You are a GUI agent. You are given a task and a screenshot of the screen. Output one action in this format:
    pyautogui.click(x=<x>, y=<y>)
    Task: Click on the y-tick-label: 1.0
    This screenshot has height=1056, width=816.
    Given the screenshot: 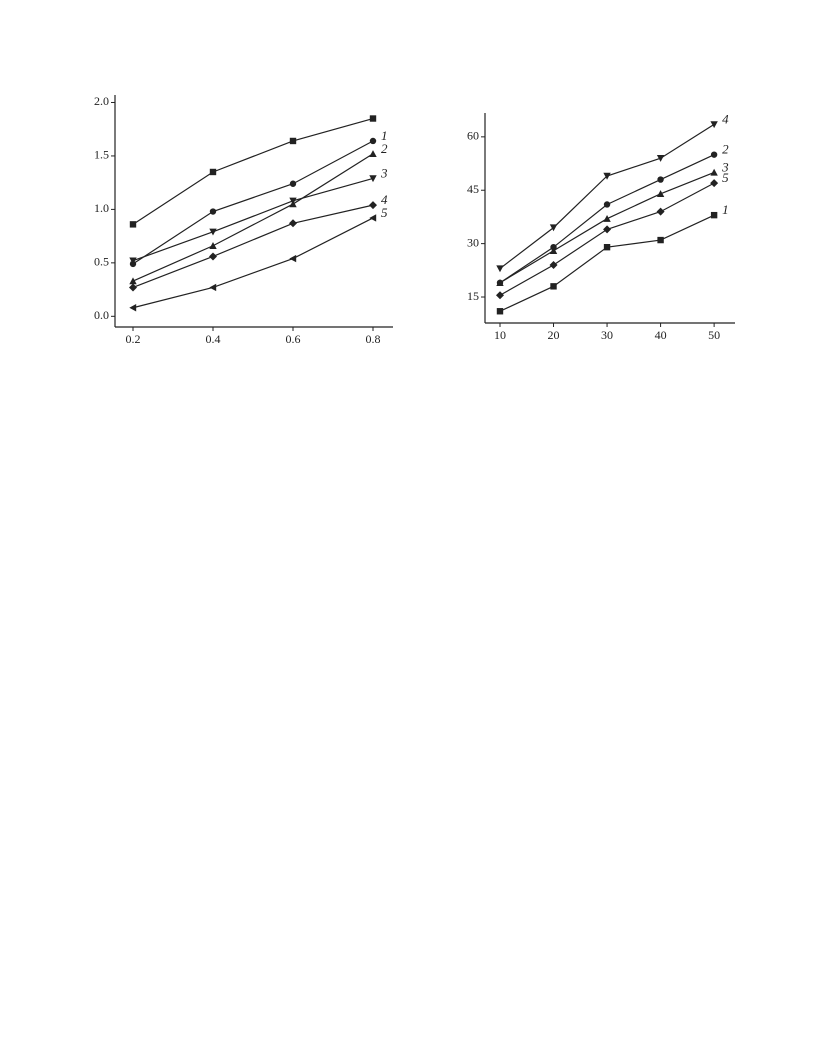 What is the action you would take?
    pyautogui.click(x=101, y=208)
    